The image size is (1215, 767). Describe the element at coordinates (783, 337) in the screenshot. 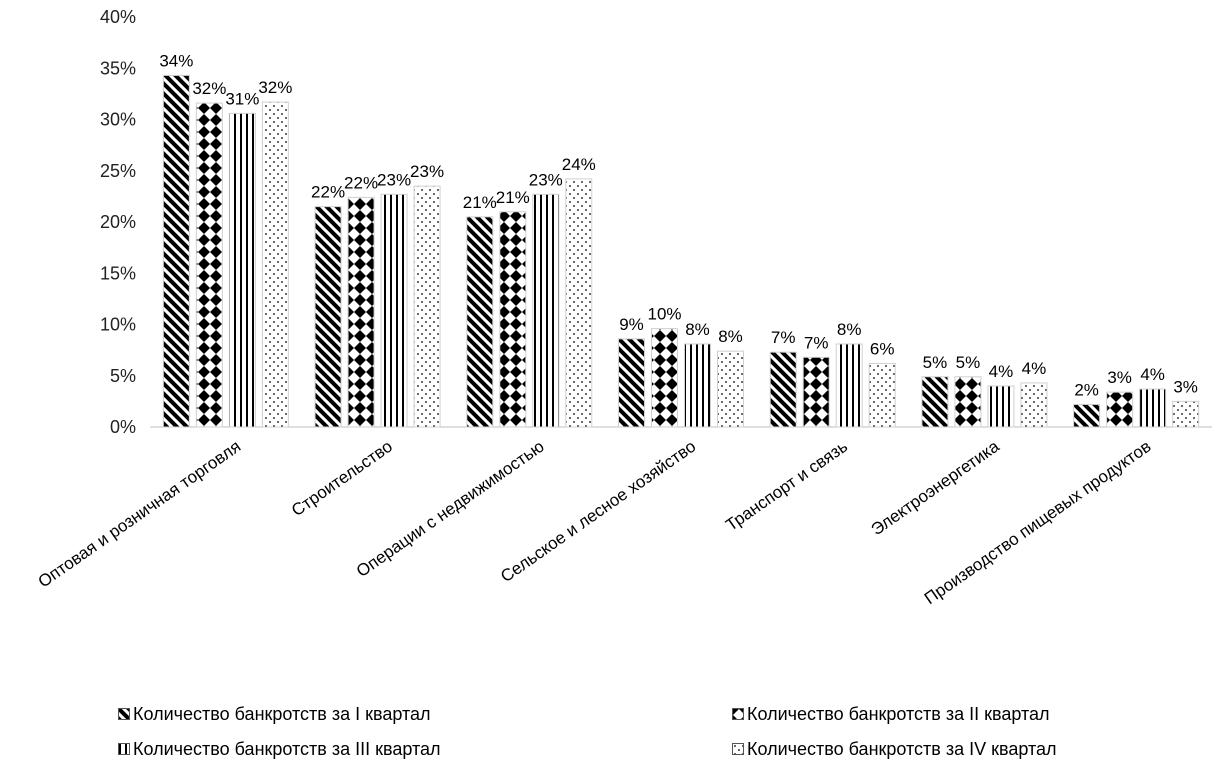

I see `data-label-q1-cat5: 7%` at that location.